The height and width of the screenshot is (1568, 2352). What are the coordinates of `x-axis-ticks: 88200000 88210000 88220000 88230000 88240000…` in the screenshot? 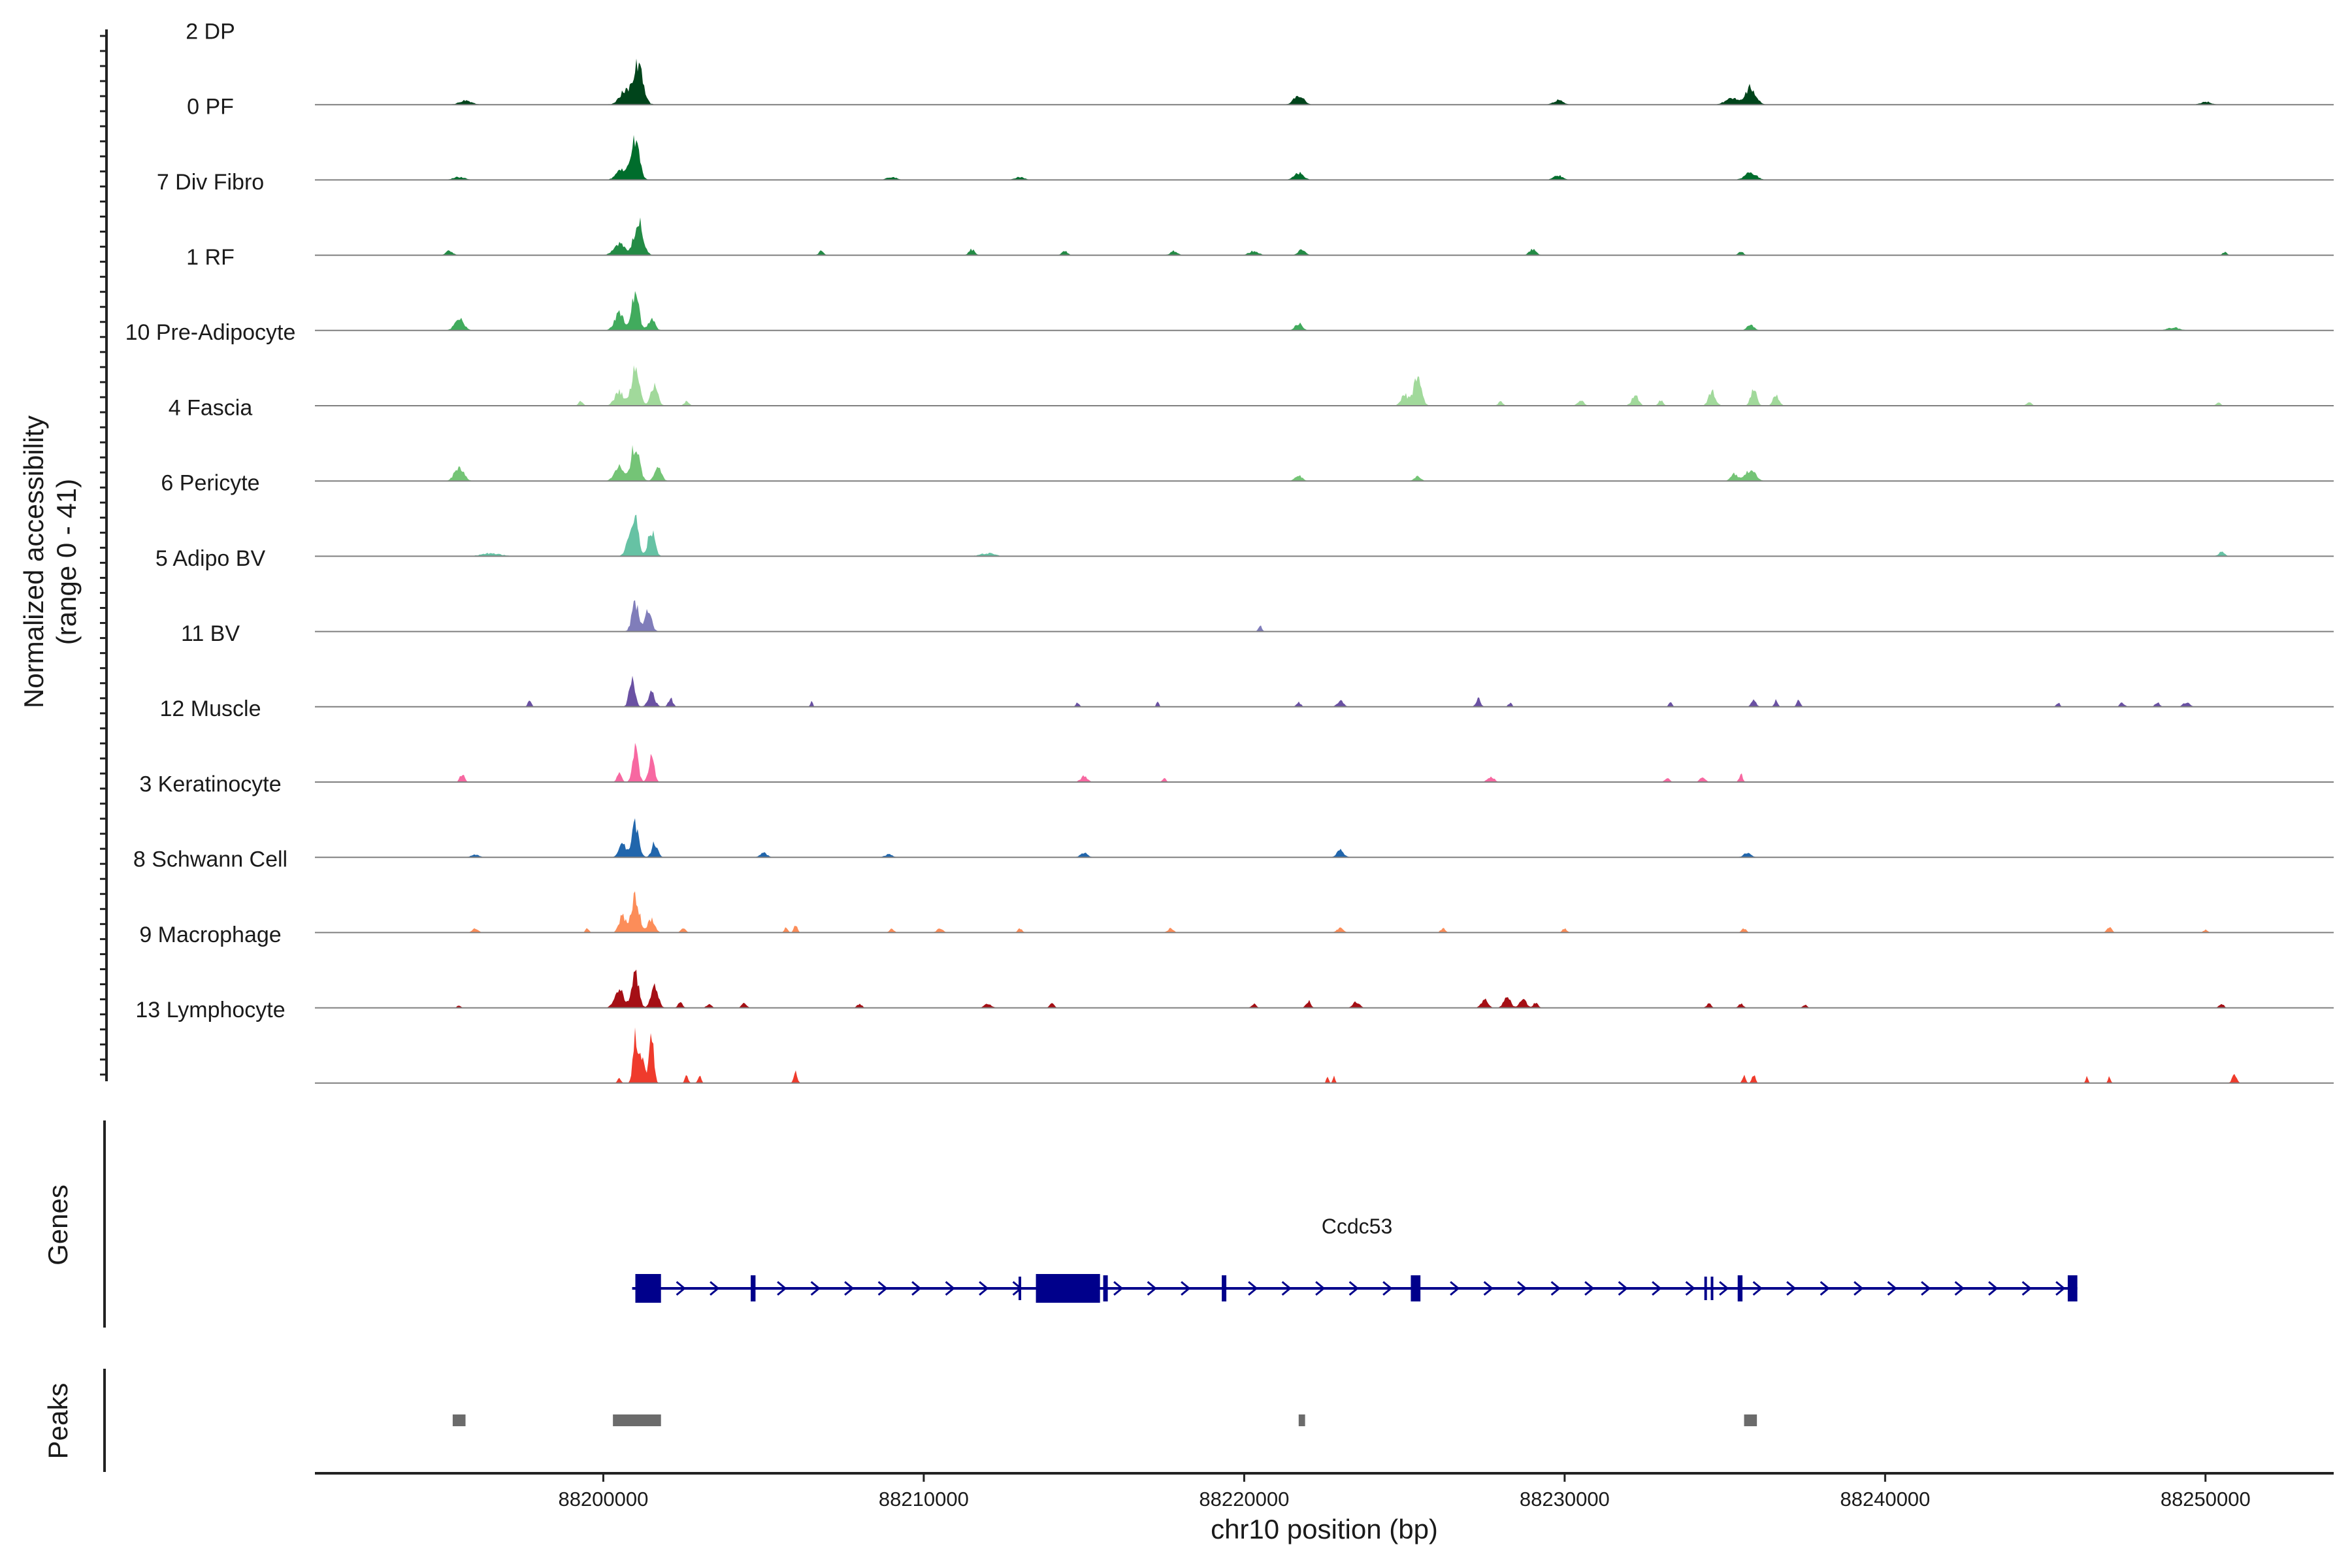 It's located at (1404, 1492).